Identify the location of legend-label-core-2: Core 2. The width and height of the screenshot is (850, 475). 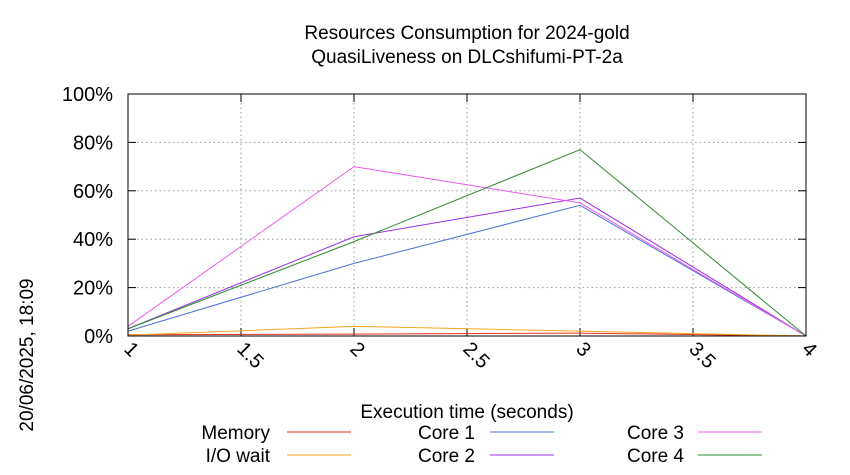
(446, 456).